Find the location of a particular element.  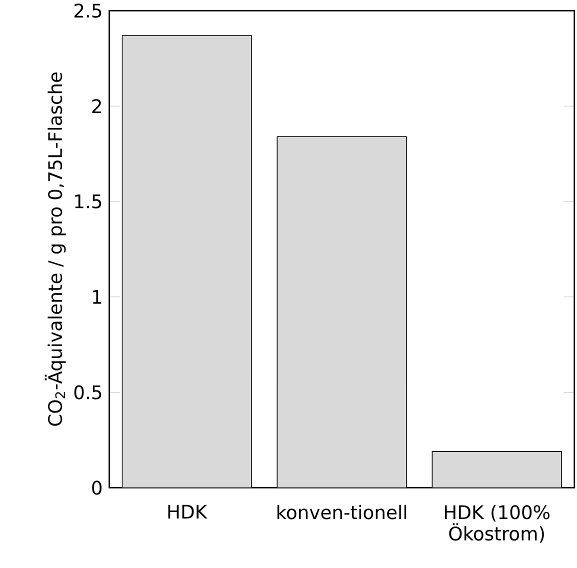

y-tick-label: 2 is located at coordinates (96, 106).